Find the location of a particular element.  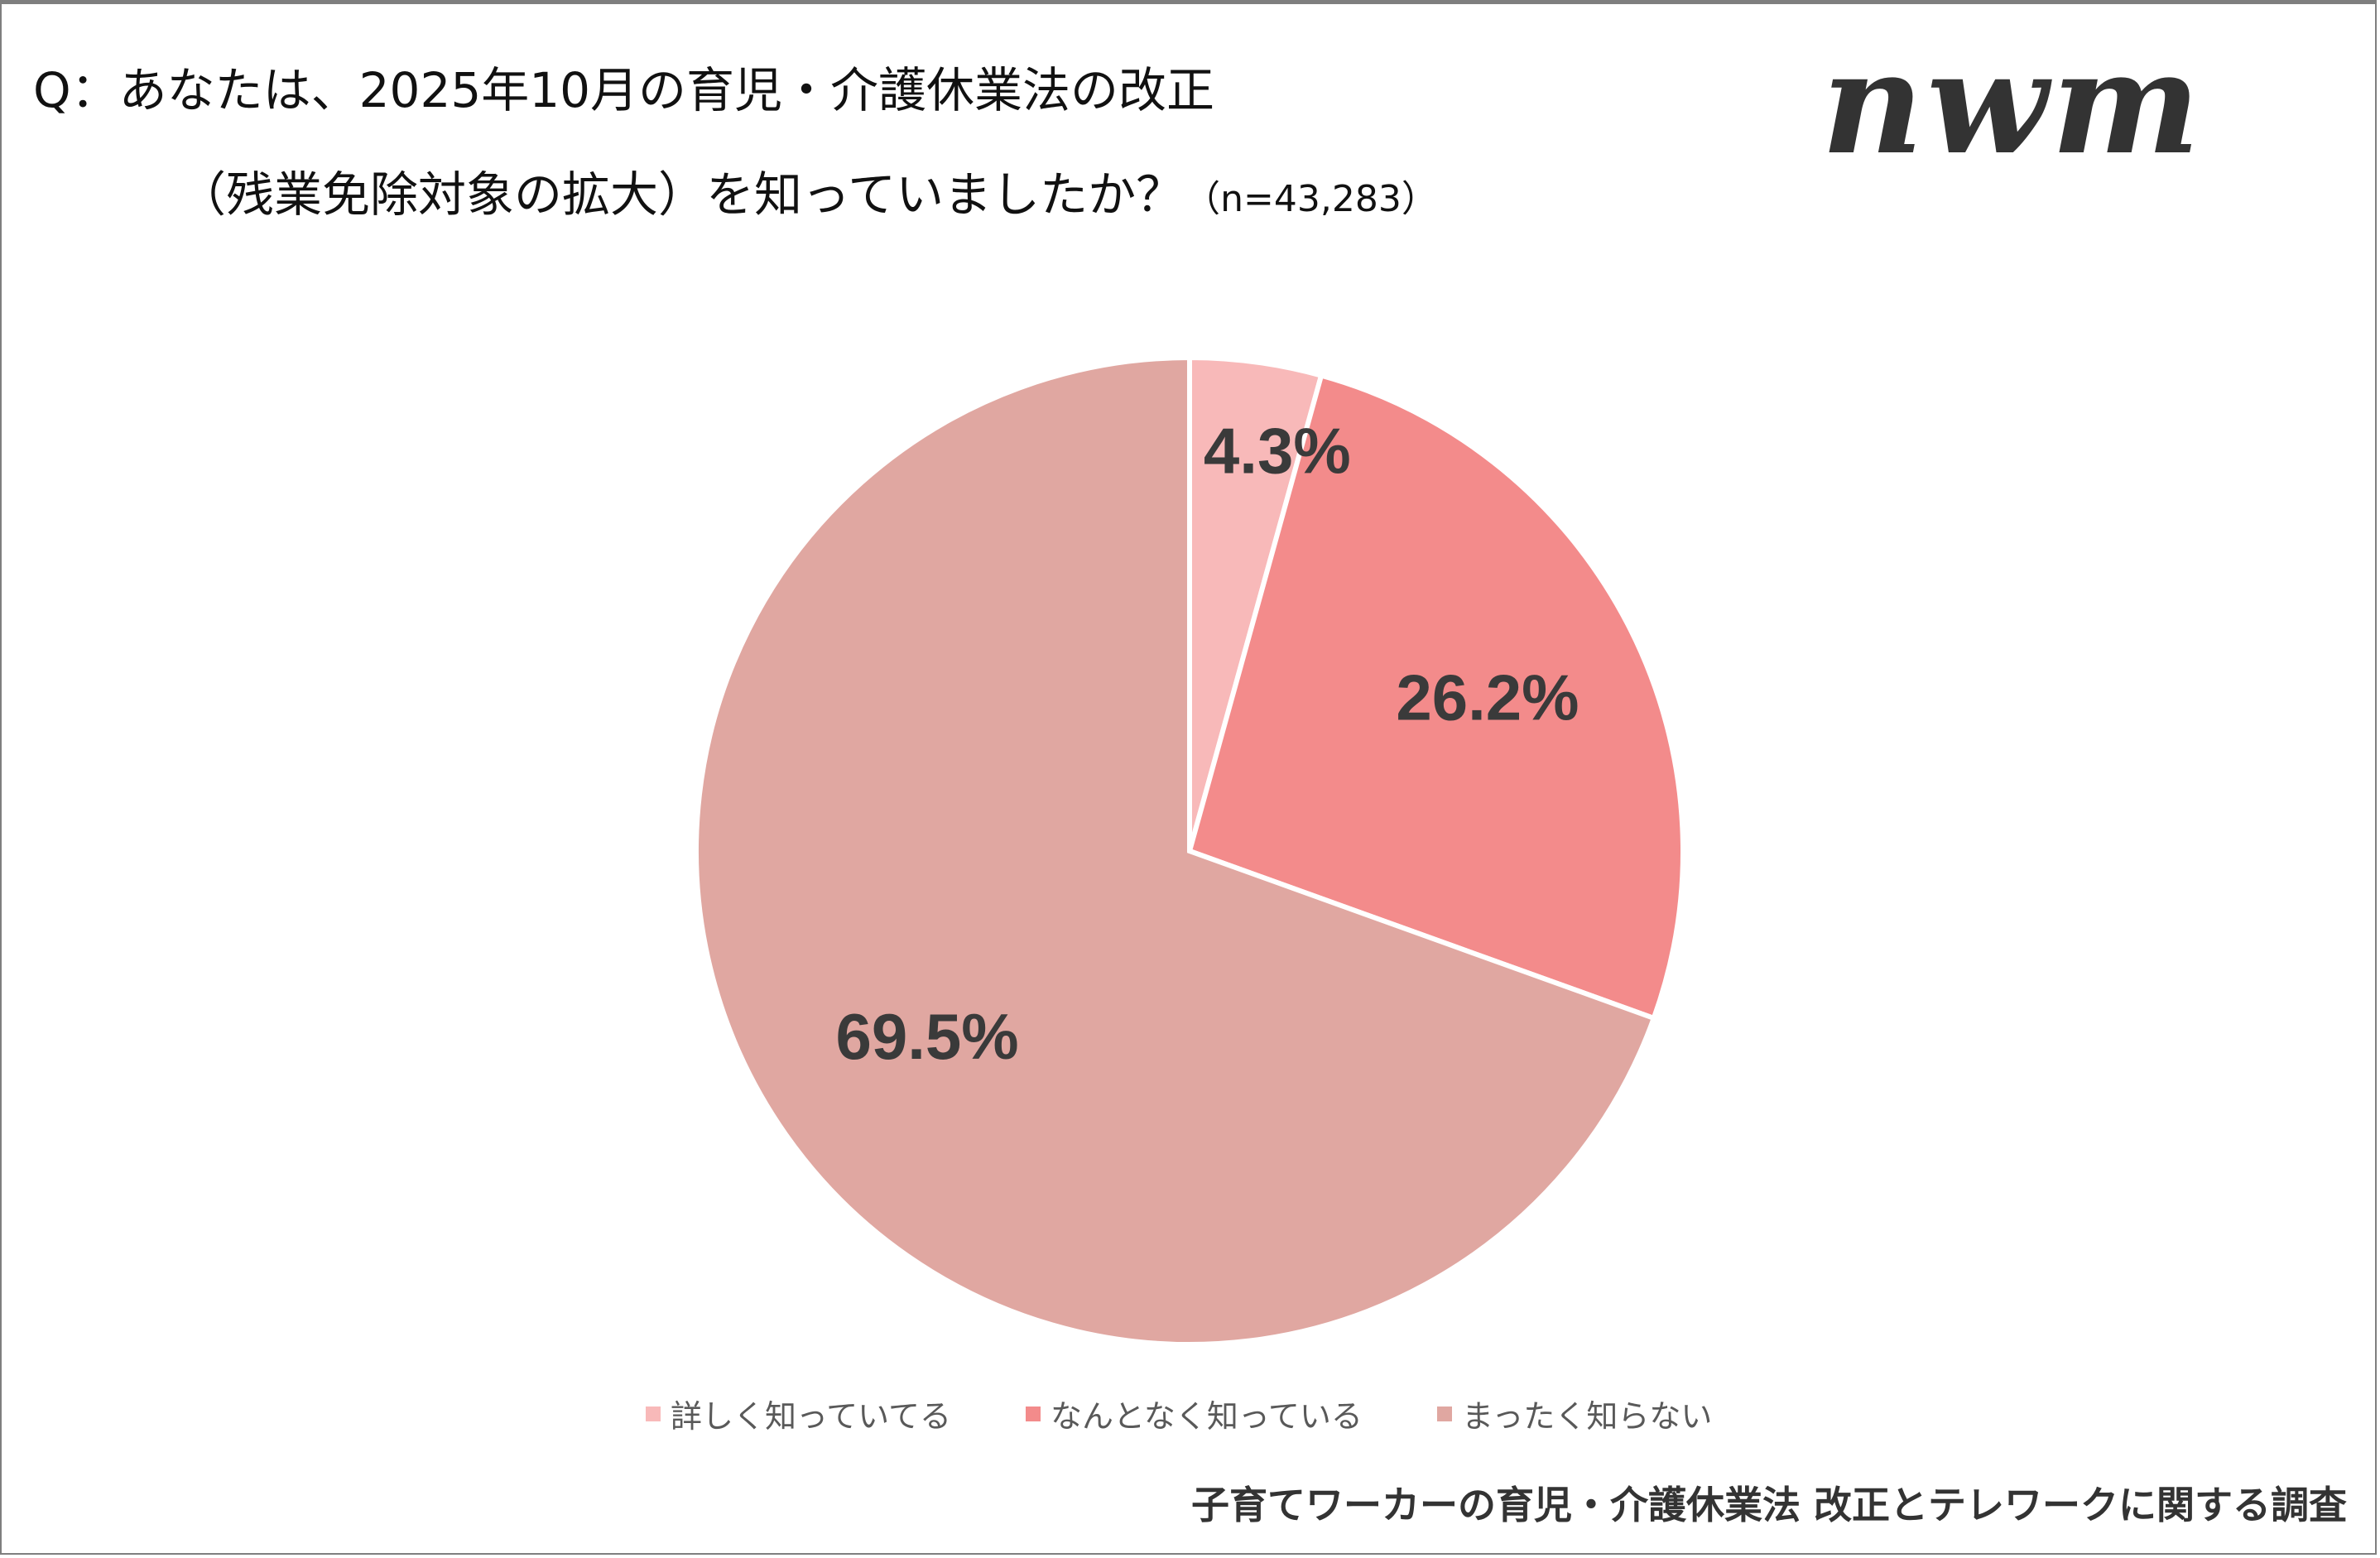

legend: 詳しく知っていてる なんとなく知っている まったく知らない is located at coordinates (1179, 1413).